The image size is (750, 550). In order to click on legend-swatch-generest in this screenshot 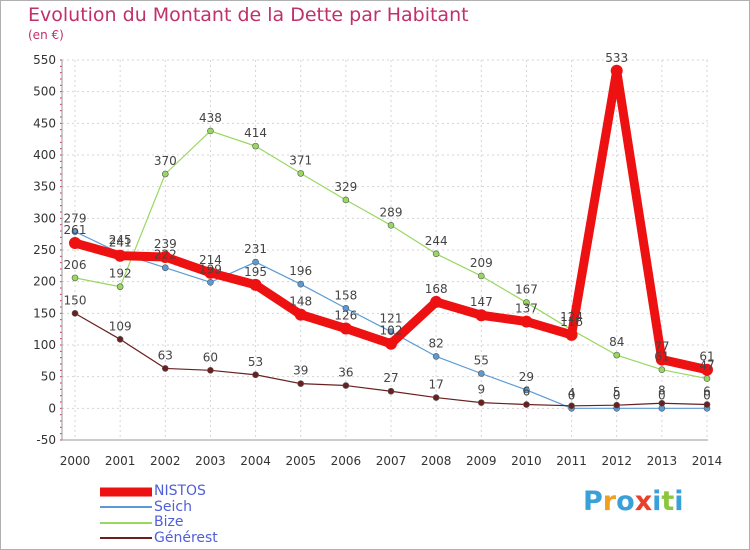, I will do `click(126, 538)`.